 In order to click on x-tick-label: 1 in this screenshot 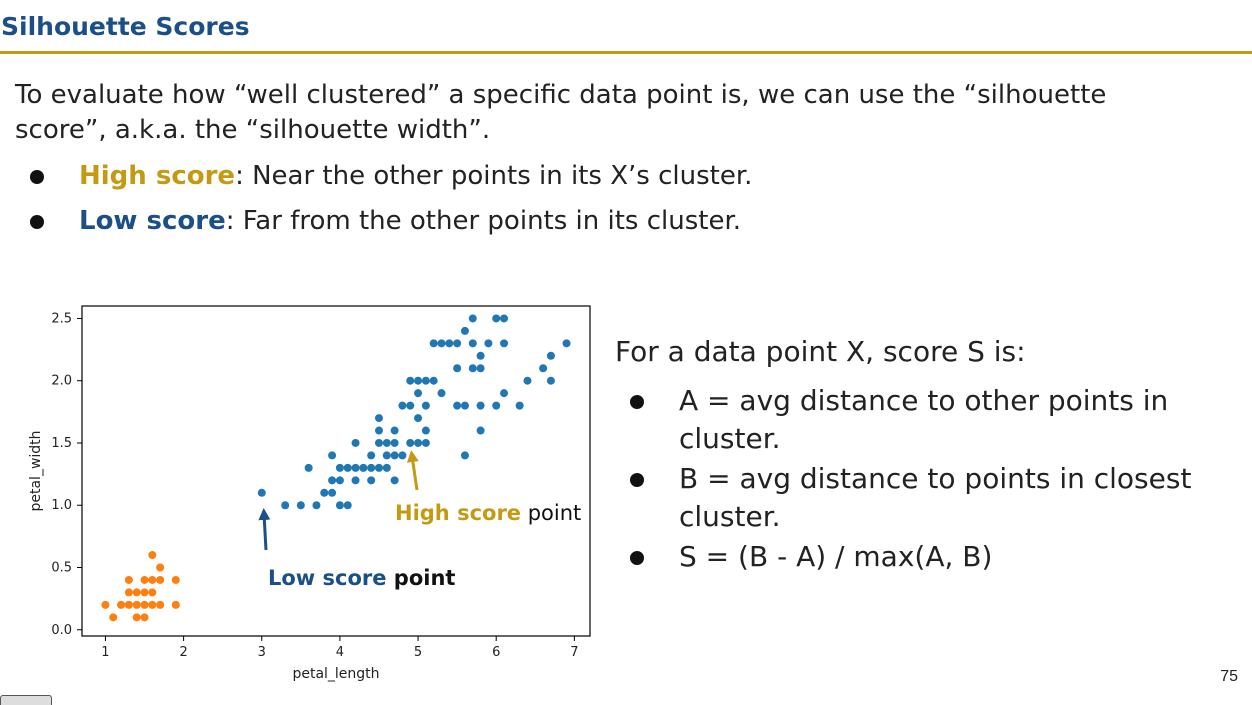, I will do `click(105, 652)`.